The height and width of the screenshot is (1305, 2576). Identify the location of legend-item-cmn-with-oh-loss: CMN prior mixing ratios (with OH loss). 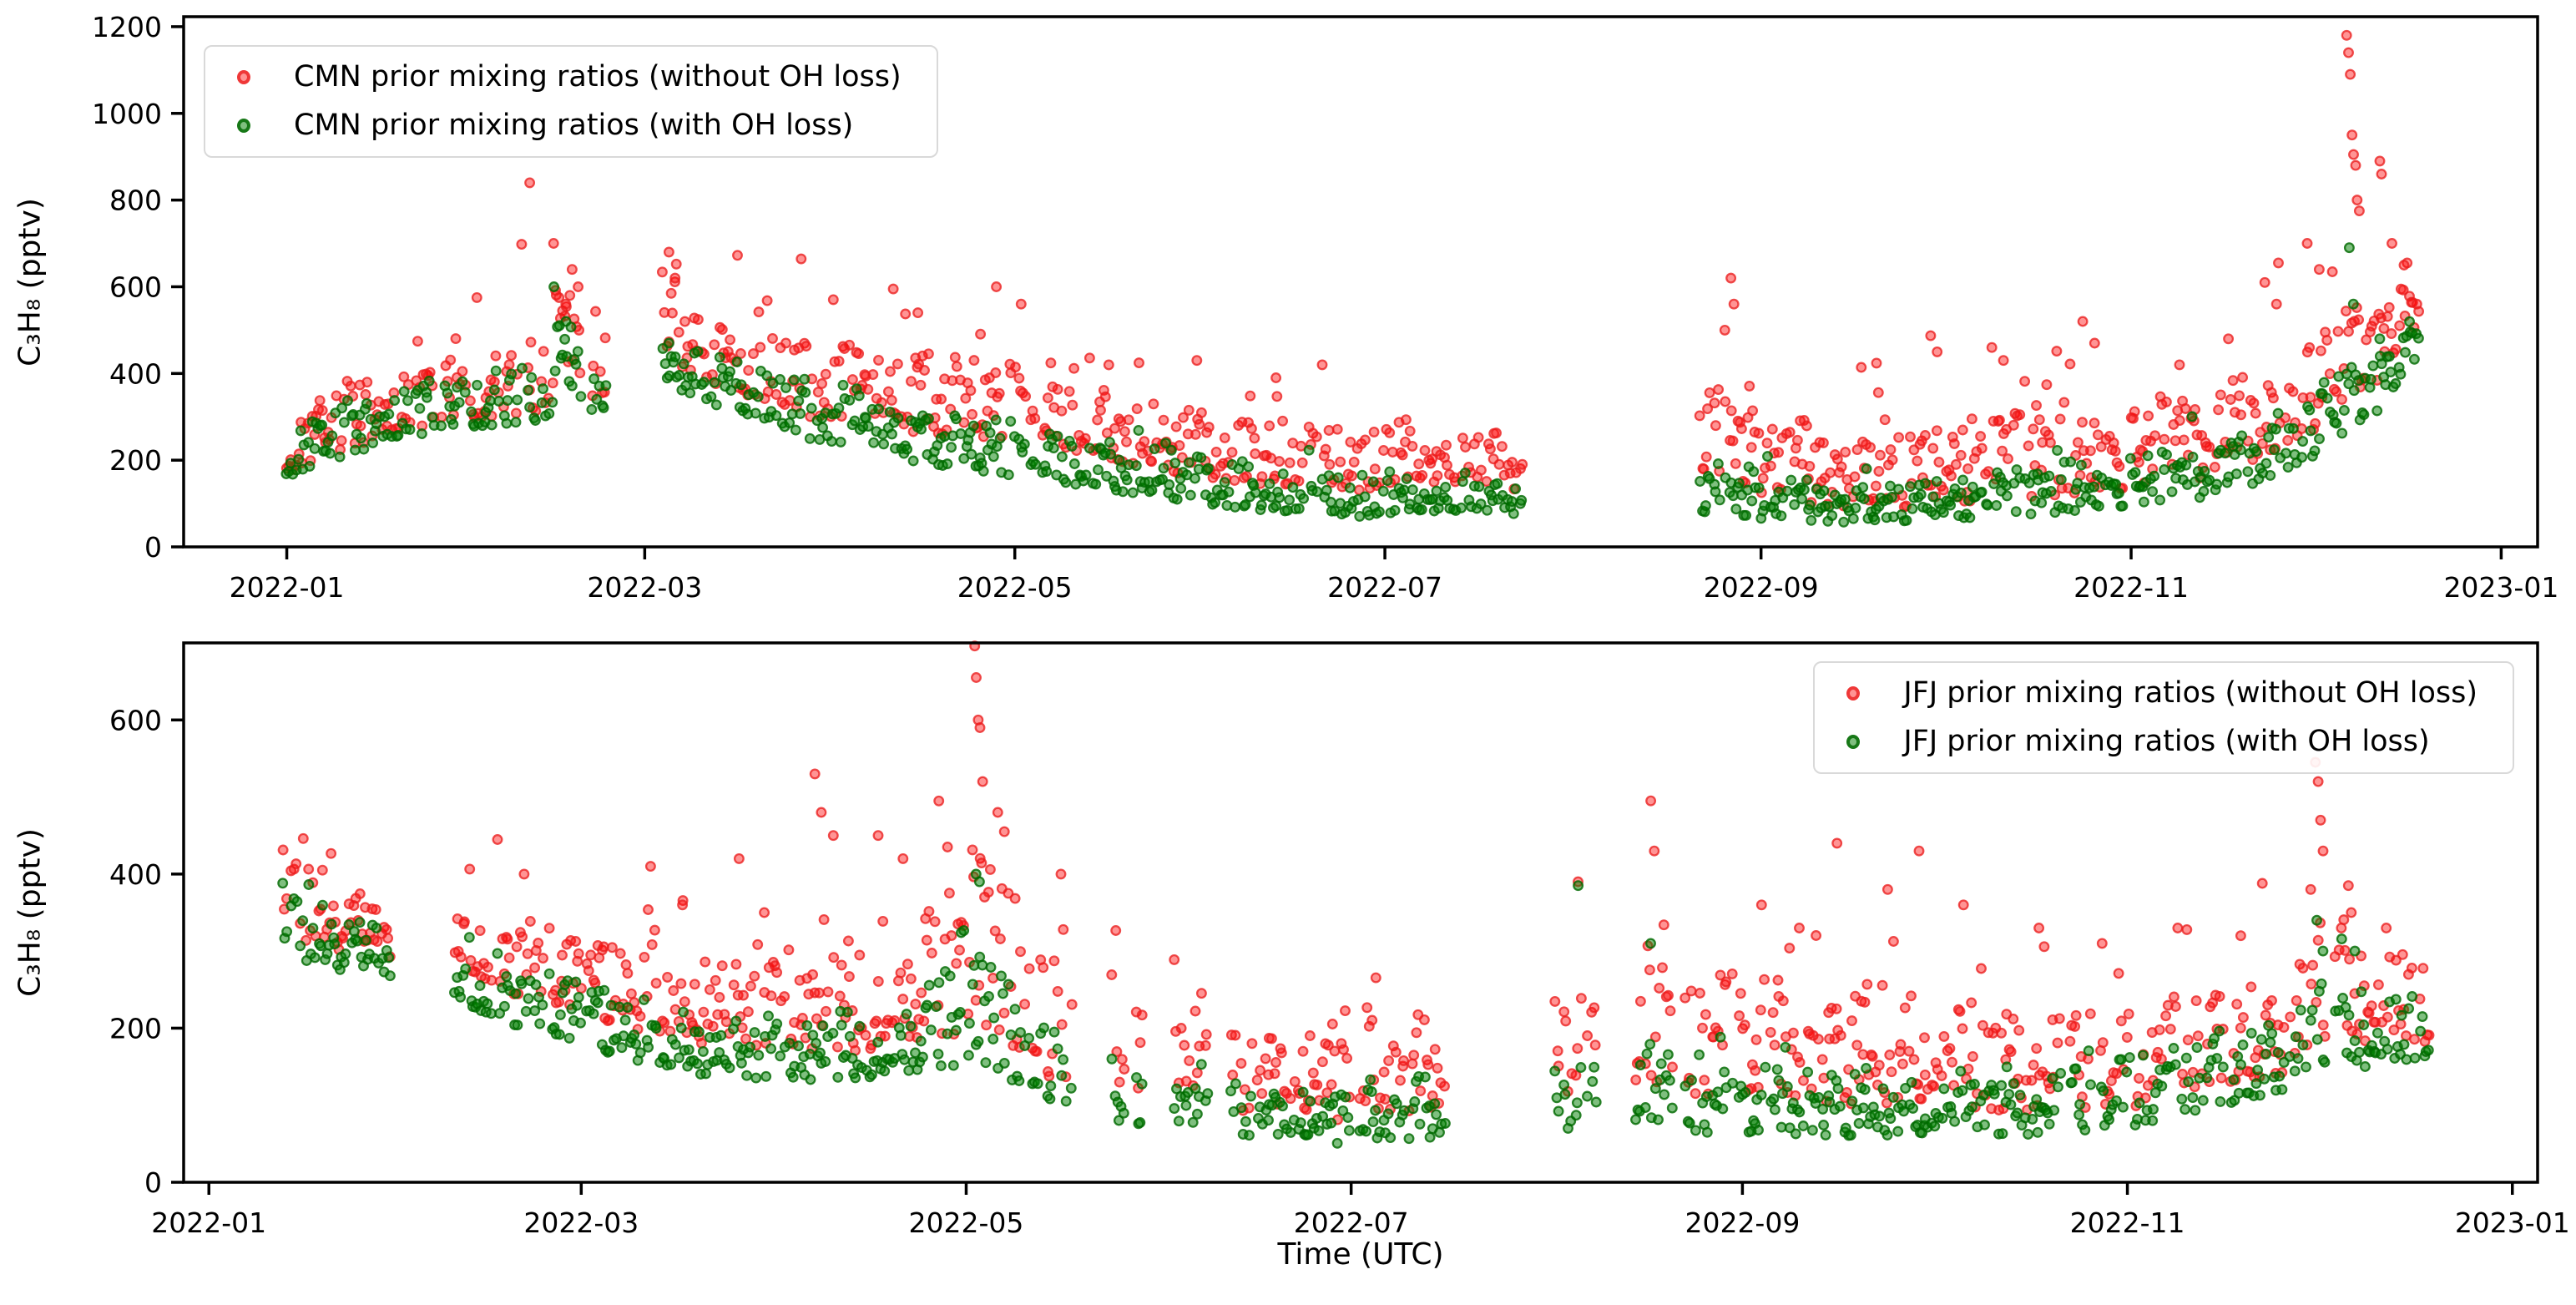
(569, 125).